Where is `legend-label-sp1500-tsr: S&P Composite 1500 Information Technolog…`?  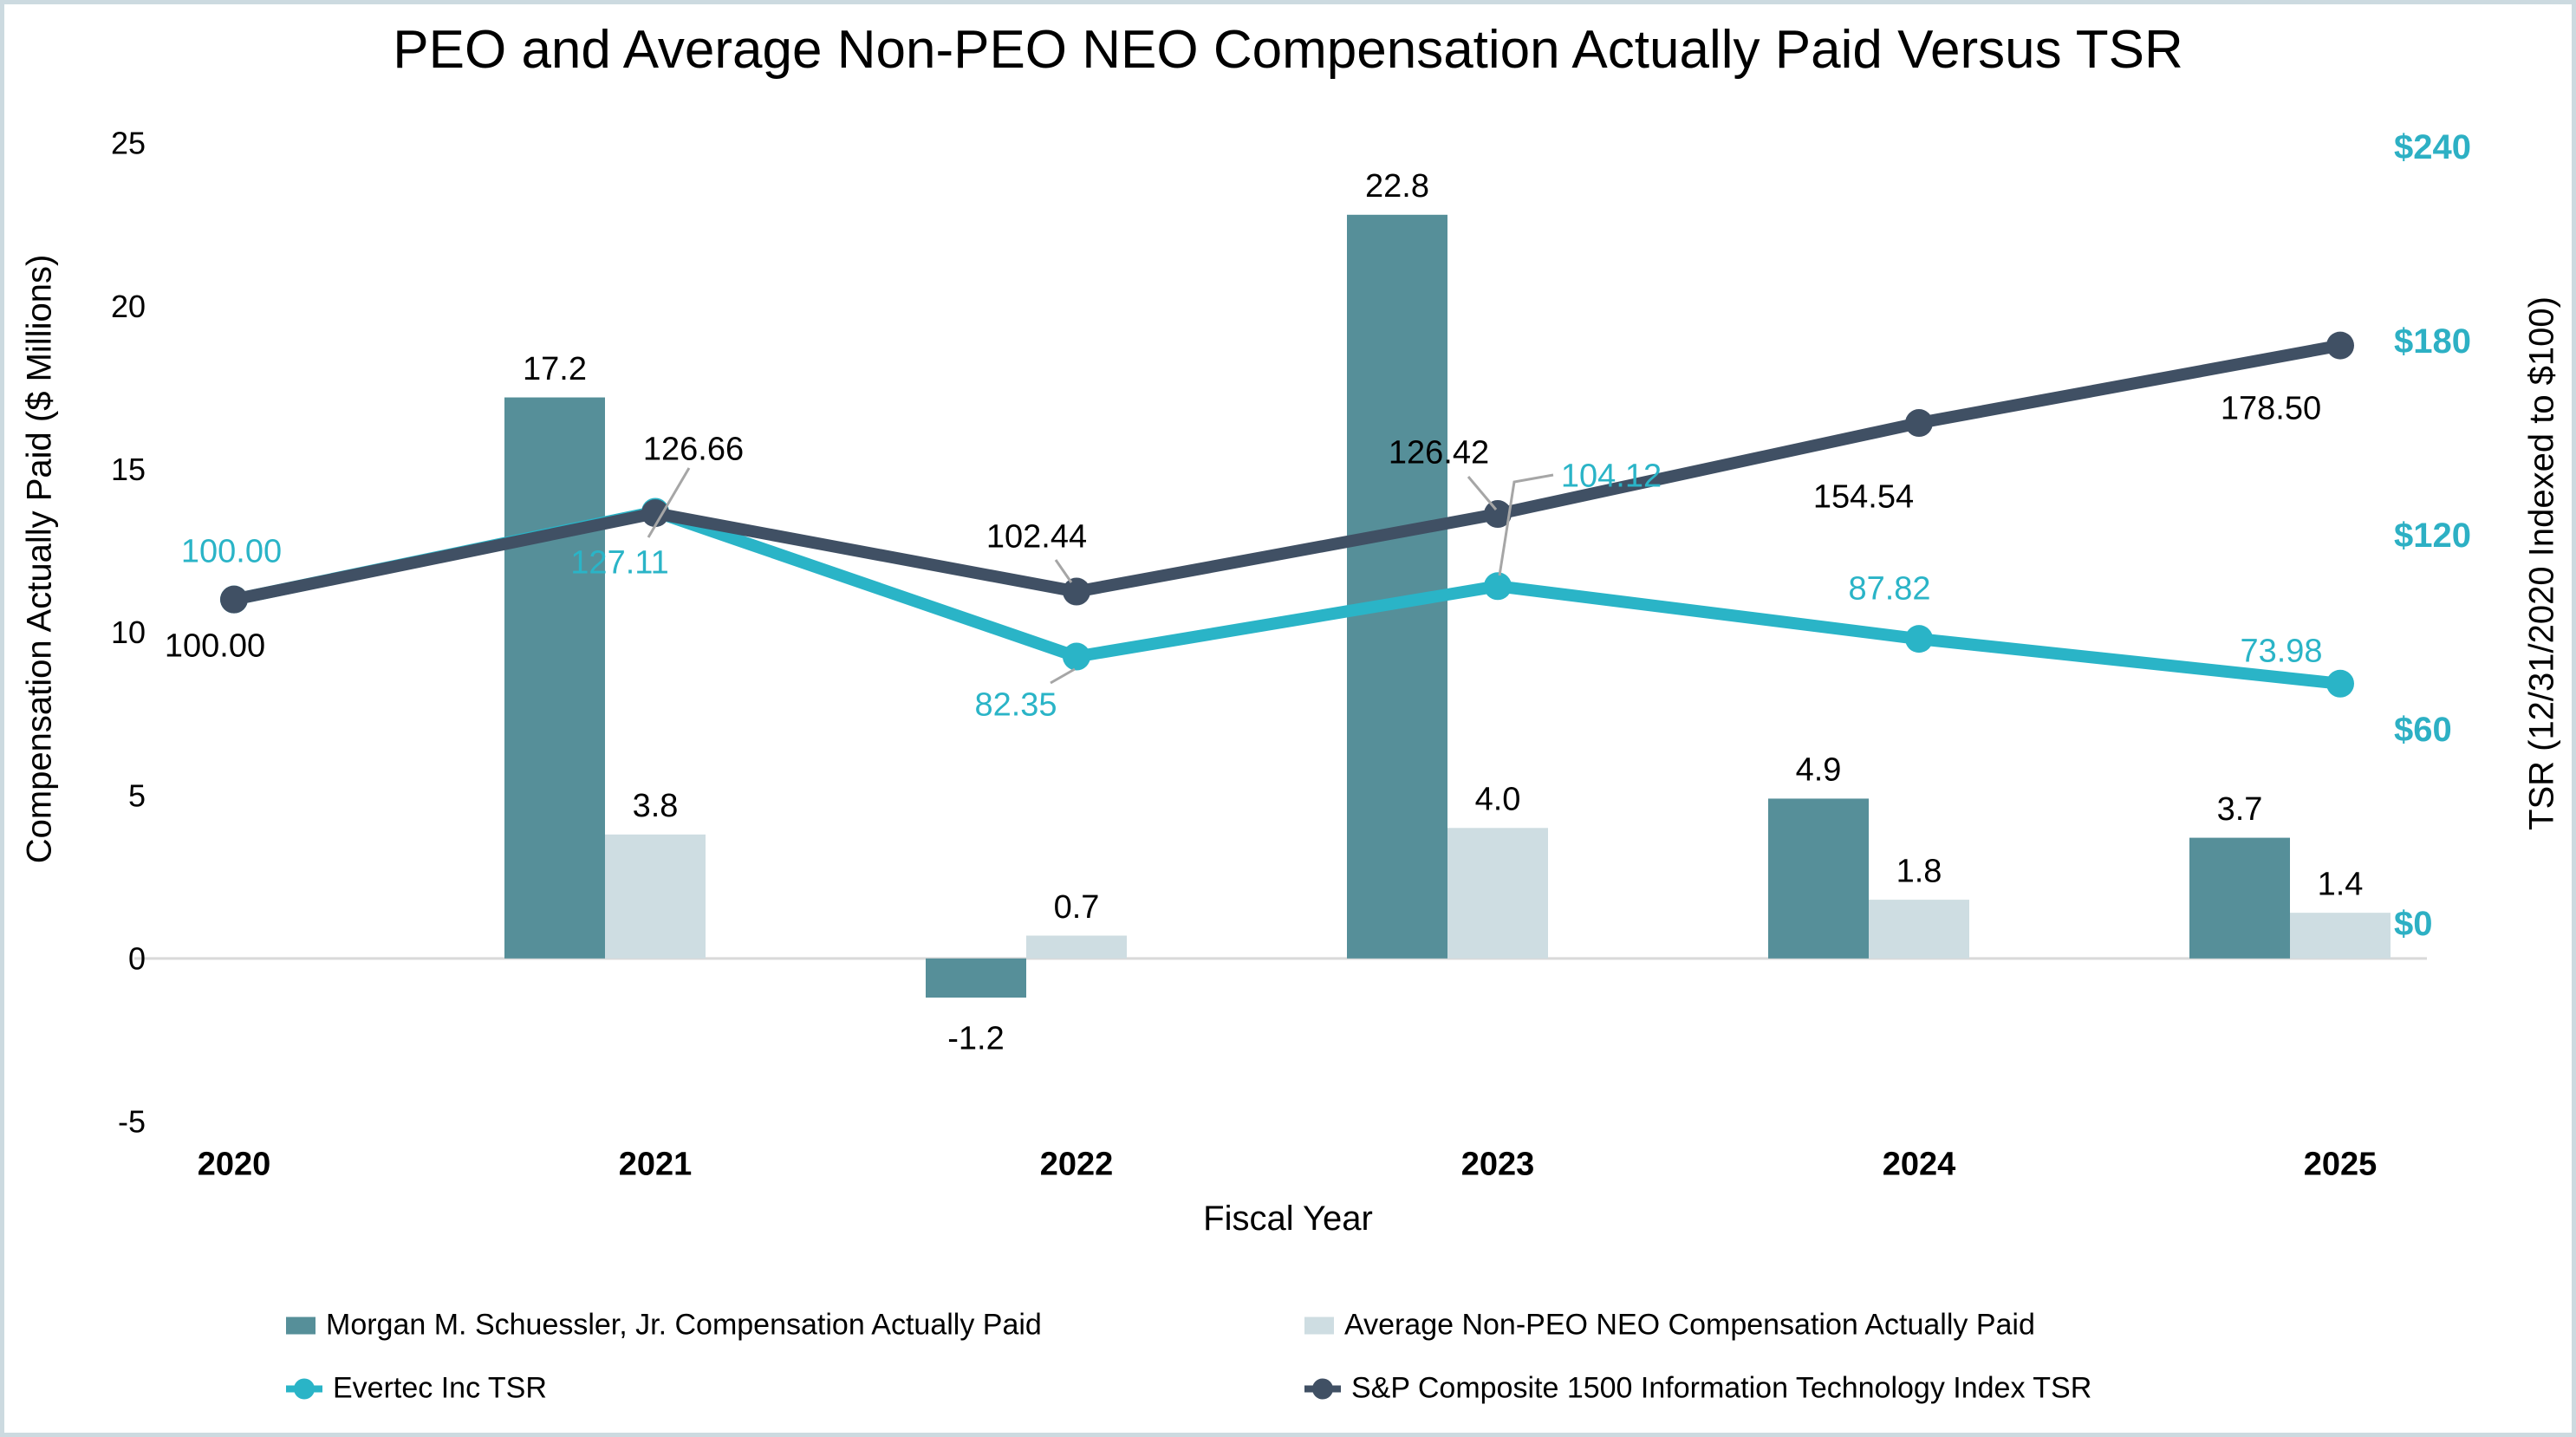
legend-label-sp1500-tsr: S&P Composite 1500 Information Technolog… is located at coordinates (1721, 1388).